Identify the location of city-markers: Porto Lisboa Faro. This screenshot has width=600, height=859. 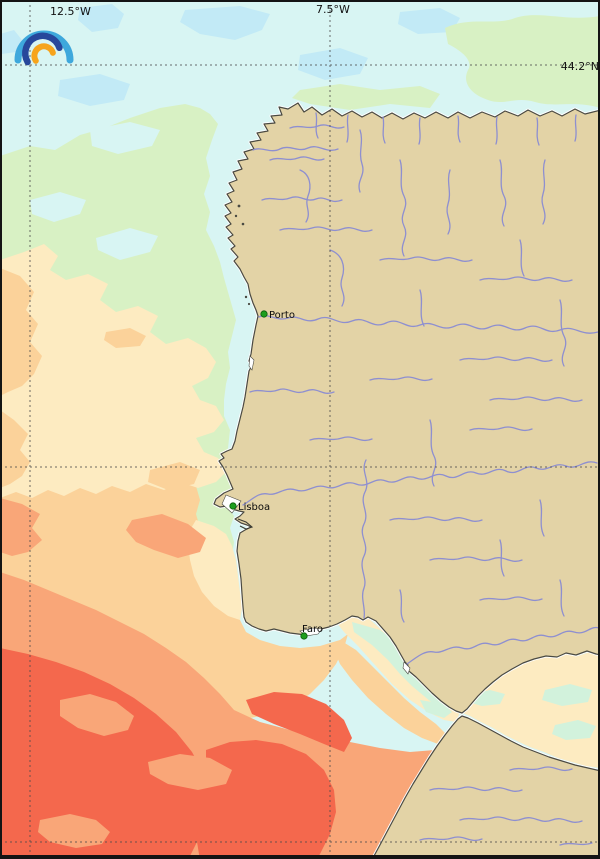
(276, 475).